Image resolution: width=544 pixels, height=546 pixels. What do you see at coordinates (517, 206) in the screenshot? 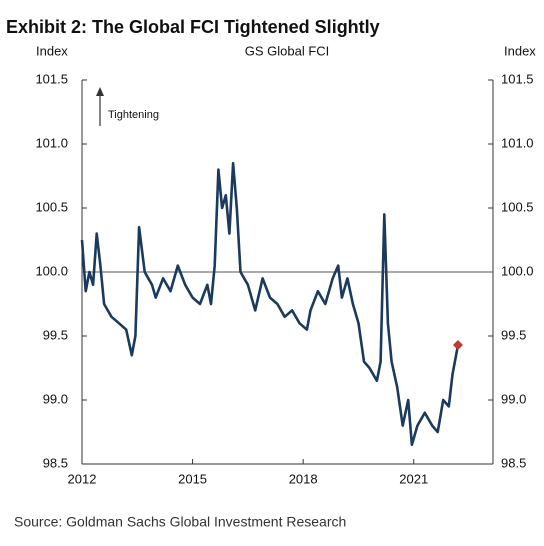
I see `y2-tick-label: 100.5` at bounding box center [517, 206].